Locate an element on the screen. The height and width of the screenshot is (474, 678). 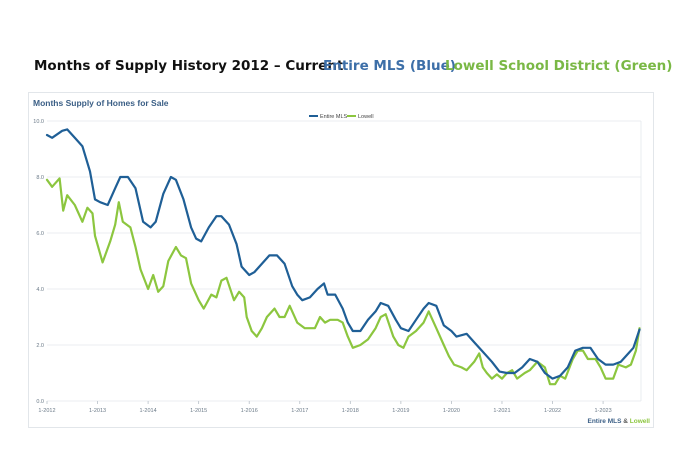
x-tick-label: 1-2016 is located at coordinates (249, 411).